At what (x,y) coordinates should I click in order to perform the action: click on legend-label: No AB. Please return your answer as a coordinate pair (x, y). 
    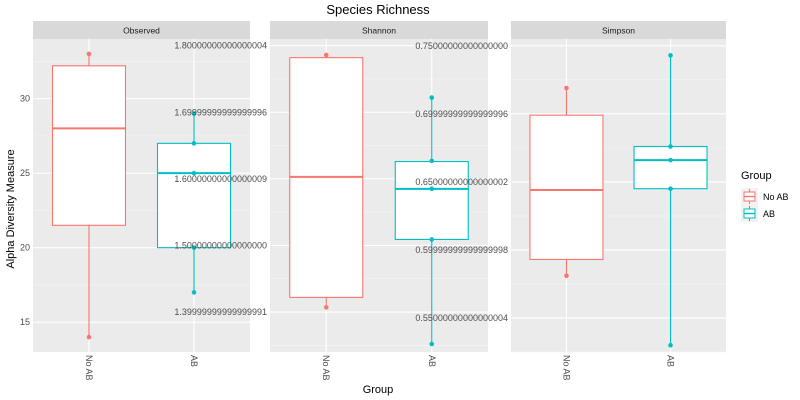
    Looking at the image, I should click on (776, 197).